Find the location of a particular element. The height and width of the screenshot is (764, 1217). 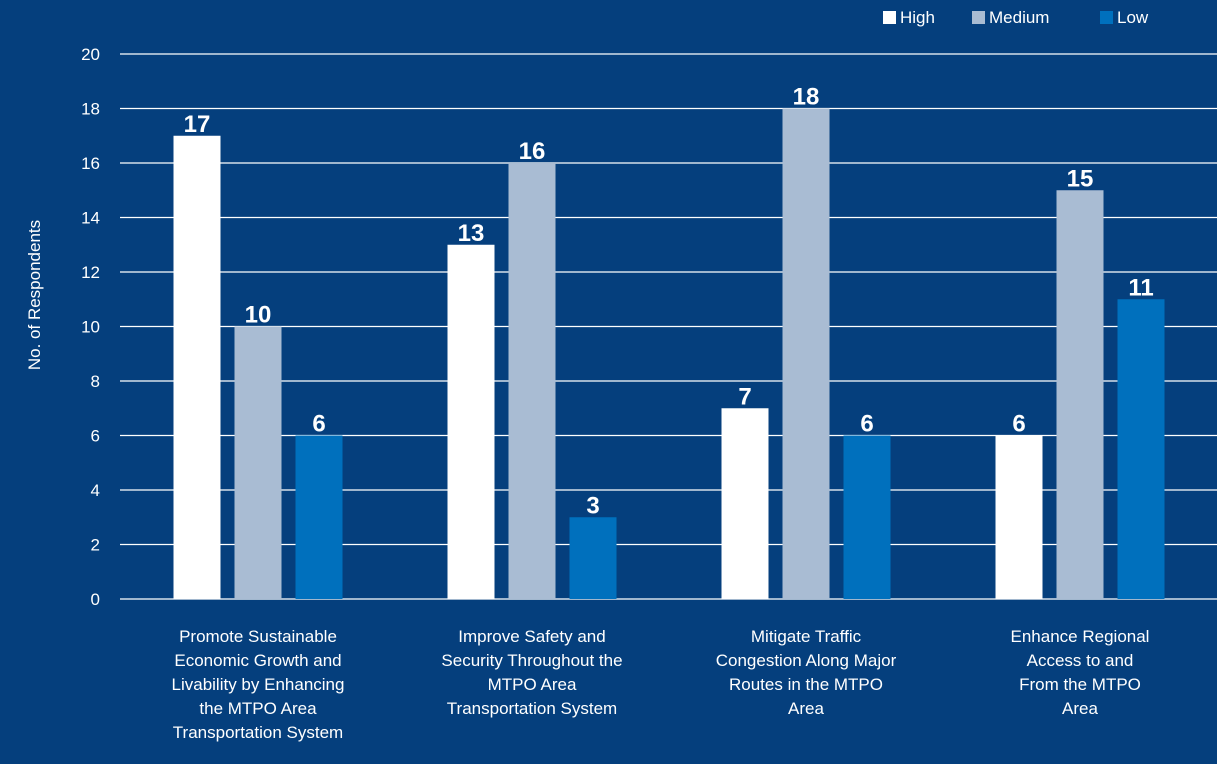

y-tick-label: 12 is located at coordinates (90, 272).